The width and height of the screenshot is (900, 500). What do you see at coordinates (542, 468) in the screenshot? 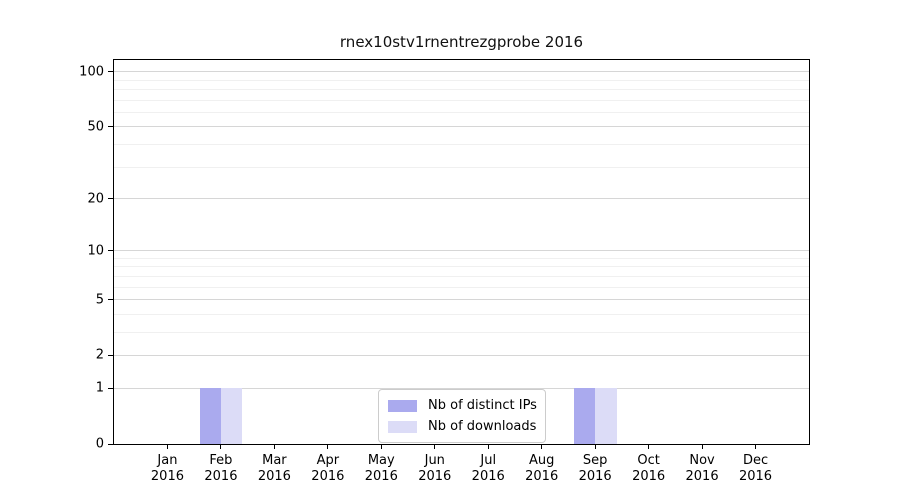
I see `x-tick-label: Aug 2016` at bounding box center [542, 468].